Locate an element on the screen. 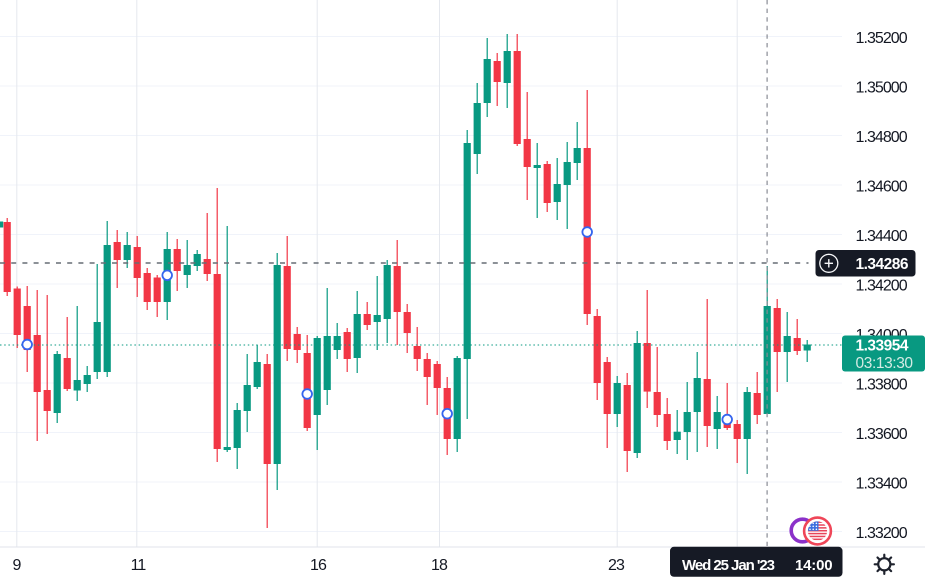 The image size is (925, 583). svg-text: 1.34200 is located at coordinates (882, 285).